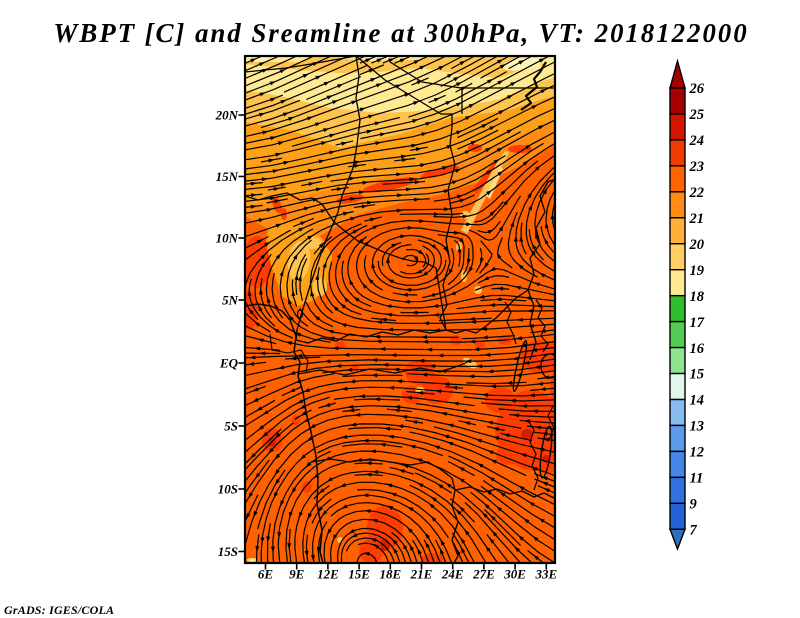 Image resolution: width=800 pixels, height=618 pixels. What do you see at coordinates (421, 574) in the screenshot?
I see `svg-text: 21E` at bounding box center [421, 574].